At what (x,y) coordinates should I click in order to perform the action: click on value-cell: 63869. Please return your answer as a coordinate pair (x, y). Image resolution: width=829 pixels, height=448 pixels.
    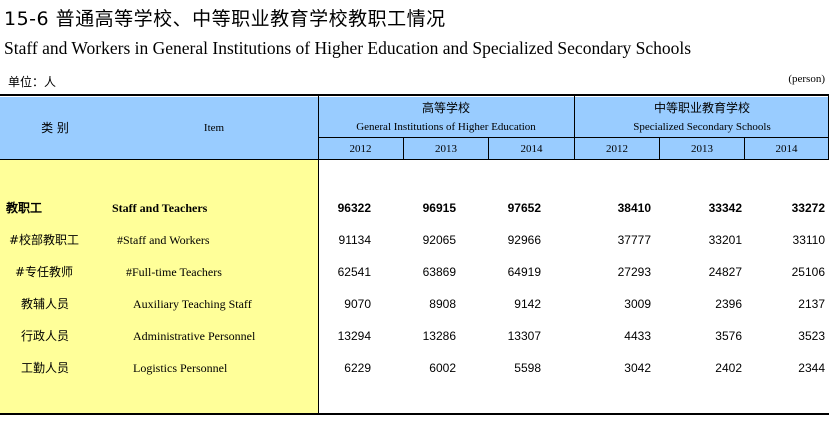
    Looking at the image, I should click on (439, 272).